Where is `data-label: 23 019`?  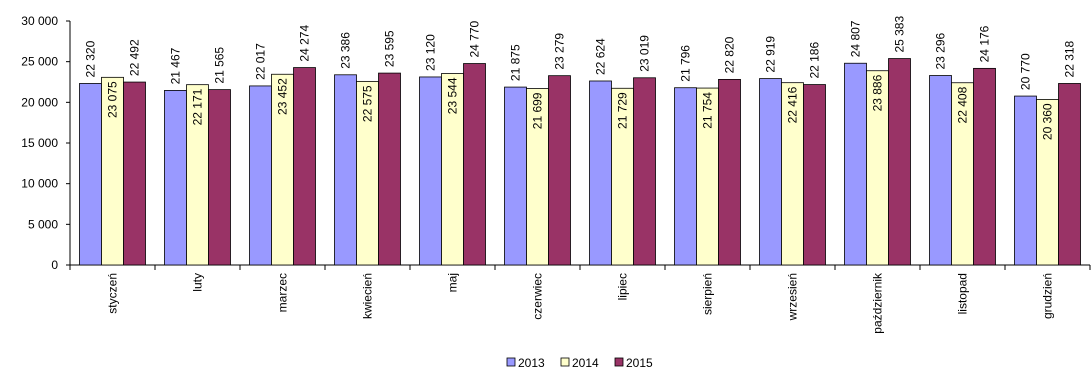 data-label: 23 019 is located at coordinates (645, 53).